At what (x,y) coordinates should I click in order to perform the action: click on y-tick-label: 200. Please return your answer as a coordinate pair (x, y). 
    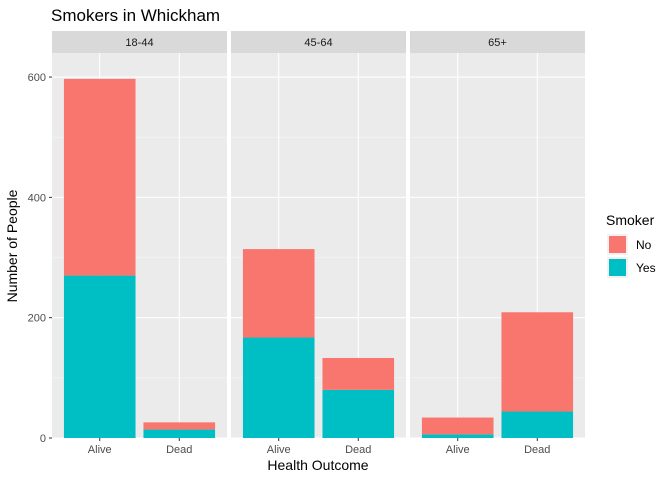
    Looking at the image, I should click on (37, 319).